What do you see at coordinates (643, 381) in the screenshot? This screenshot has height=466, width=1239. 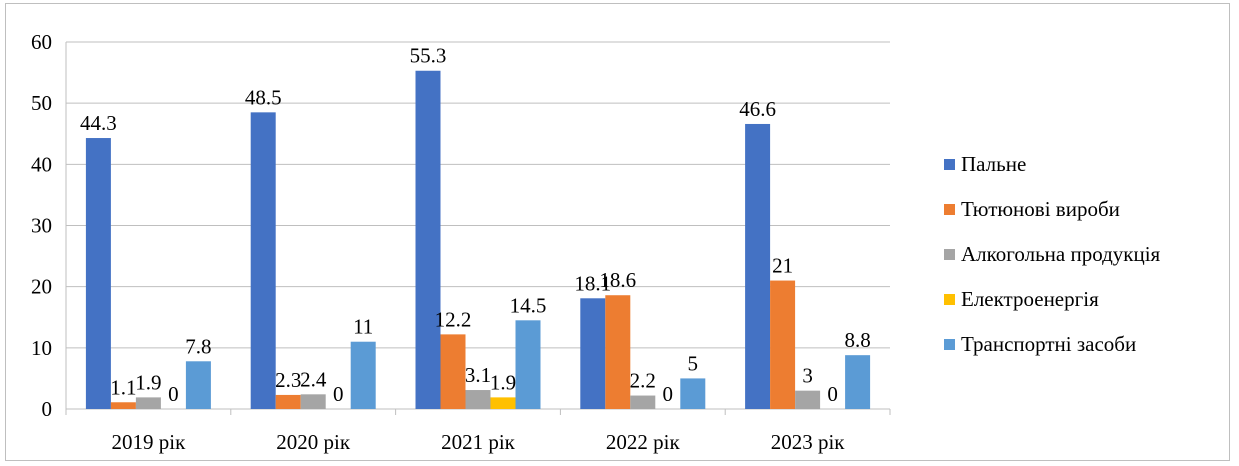 I see `data-label: 2.2` at bounding box center [643, 381].